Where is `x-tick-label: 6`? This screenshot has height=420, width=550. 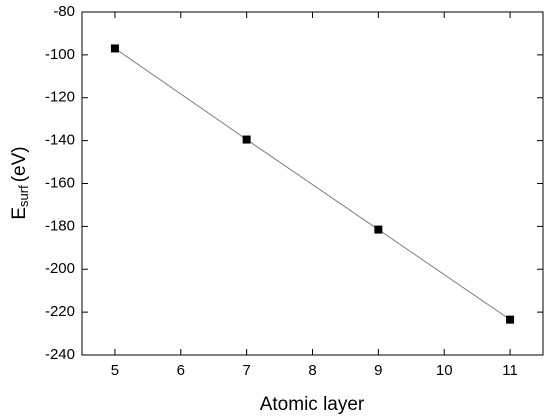 x-tick-label: 6 is located at coordinates (181, 370).